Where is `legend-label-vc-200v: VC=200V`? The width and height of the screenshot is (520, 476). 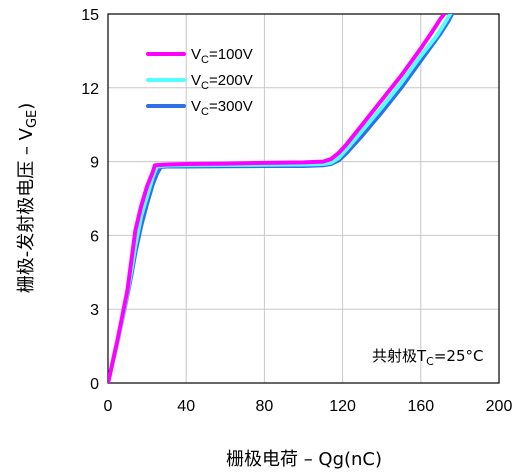
legend-label-vc-200v: VC=200V is located at coordinates (222, 82).